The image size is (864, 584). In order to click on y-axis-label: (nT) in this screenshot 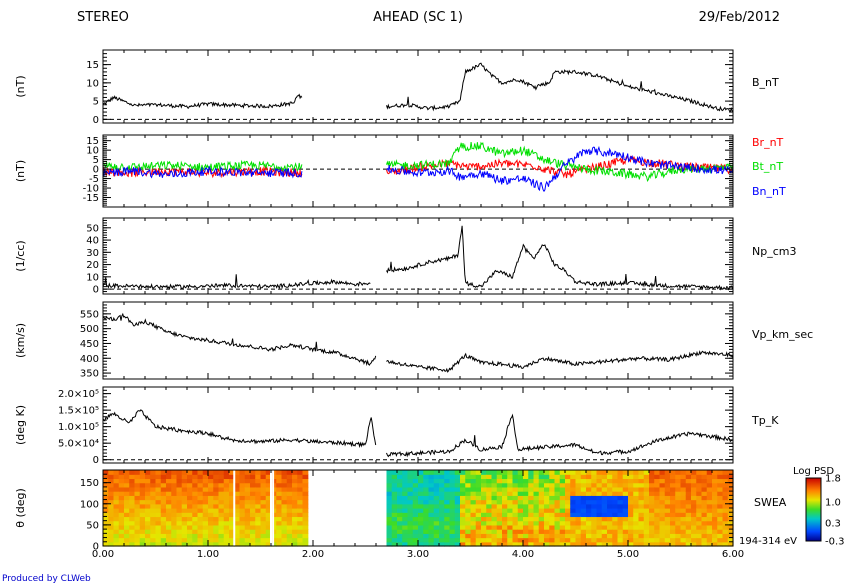, I will do `click(20, 171)`.